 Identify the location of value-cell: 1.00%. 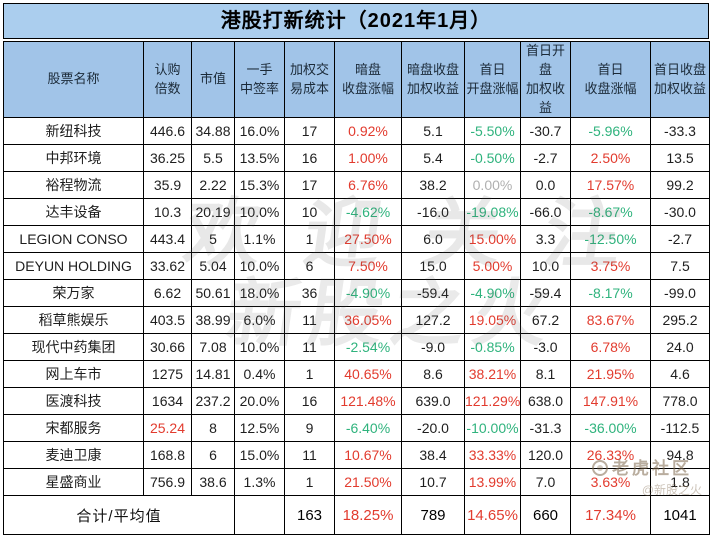
(368, 158).